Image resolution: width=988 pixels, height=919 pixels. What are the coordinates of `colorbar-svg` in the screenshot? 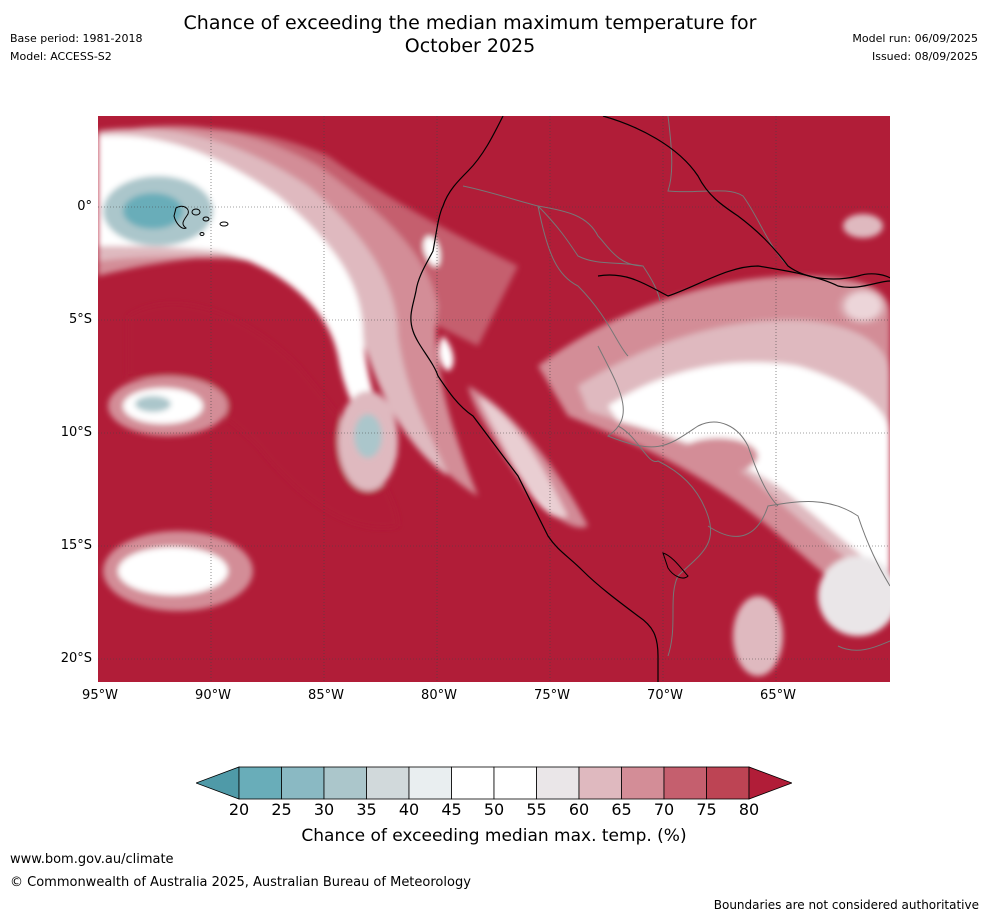 It's located at (494, 783).